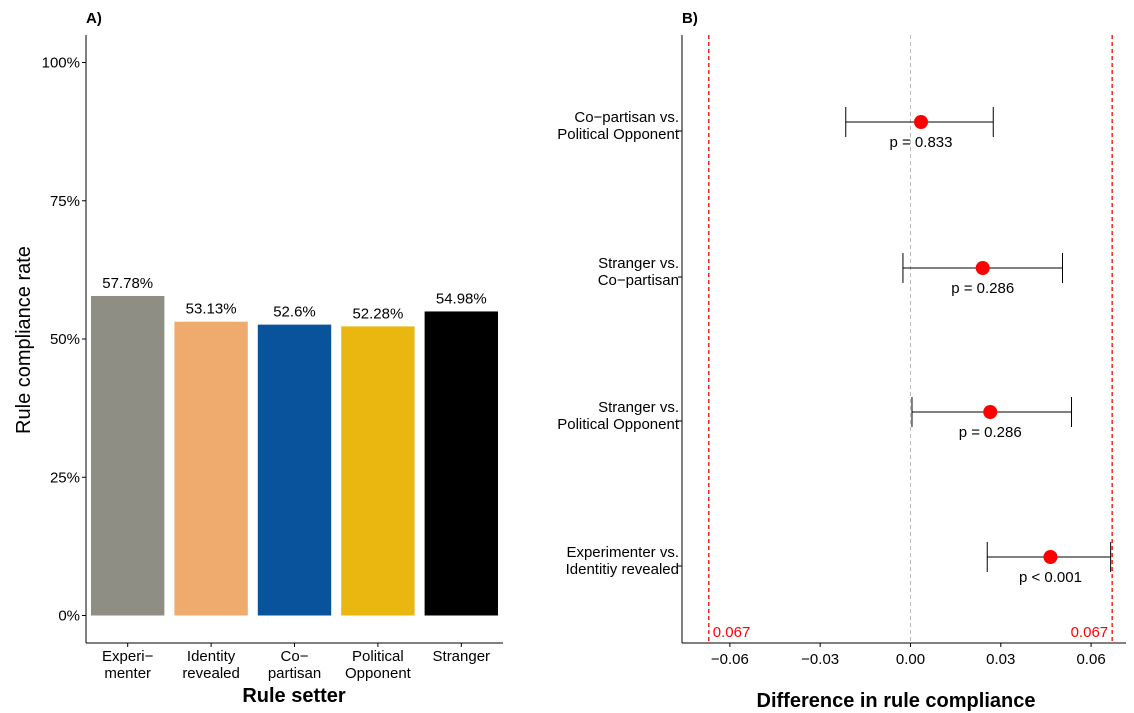  I want to click on p-value-label-3: p < 0.001, so click(1050, 577).